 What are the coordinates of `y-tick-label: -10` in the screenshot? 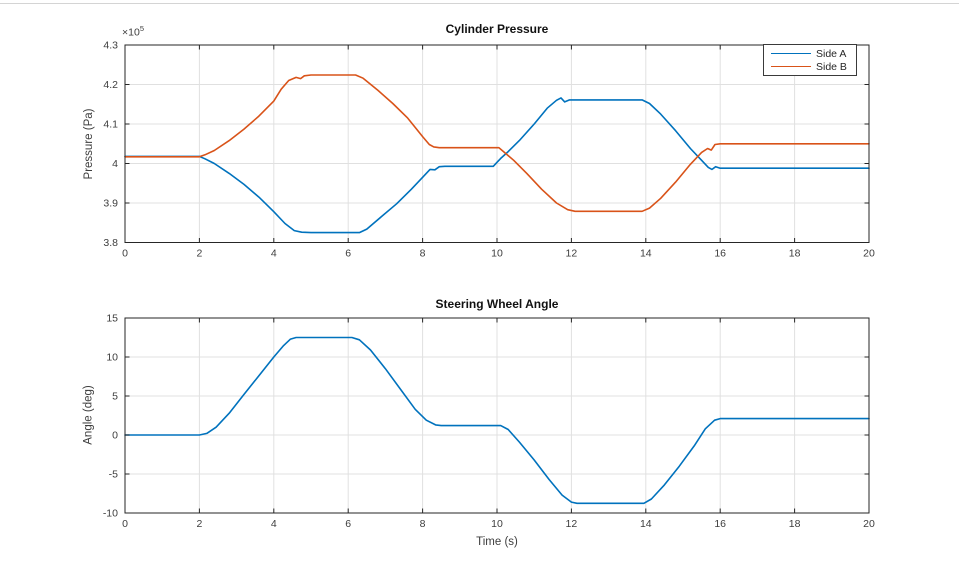 It's located at (110, 514).